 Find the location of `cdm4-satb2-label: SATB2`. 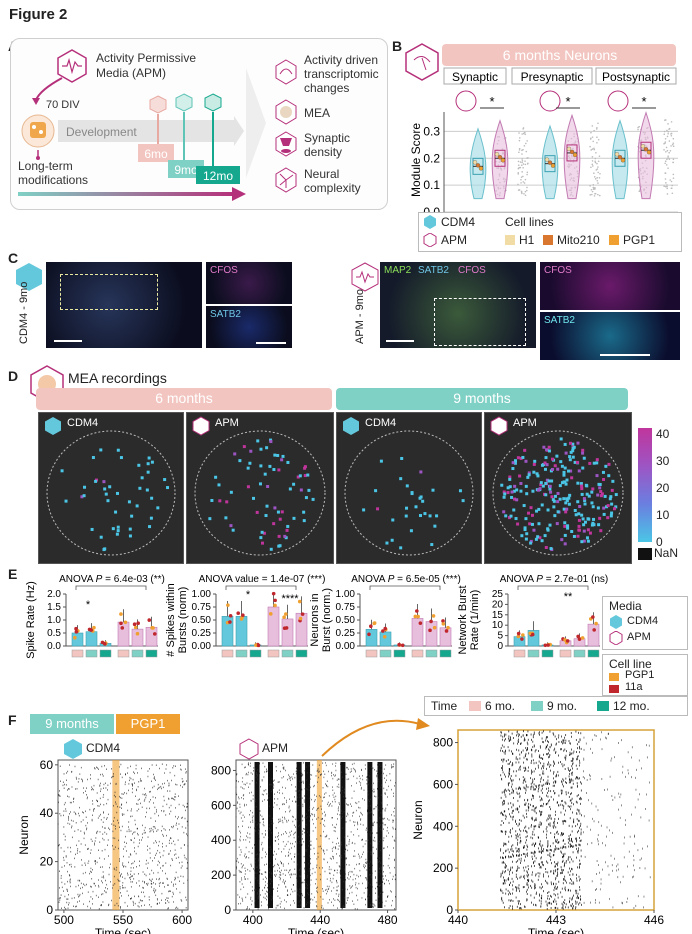

cdm4-satb2-label: SATB2 is located at coordinates (225, 314).